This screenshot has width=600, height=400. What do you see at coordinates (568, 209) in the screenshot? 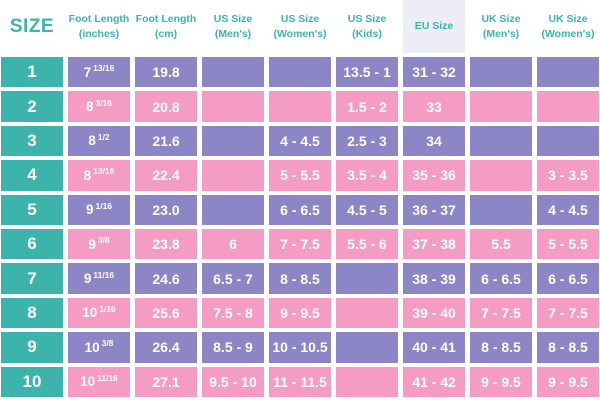
I see `cell-uk_womens: 4 - 4.5` at bounding box center [568, 209].